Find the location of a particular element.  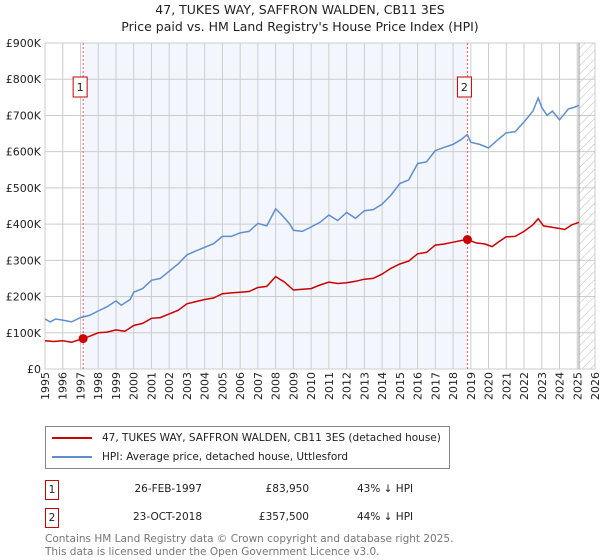

x-tick-label: 2005 is located at coordinates (222, 386).